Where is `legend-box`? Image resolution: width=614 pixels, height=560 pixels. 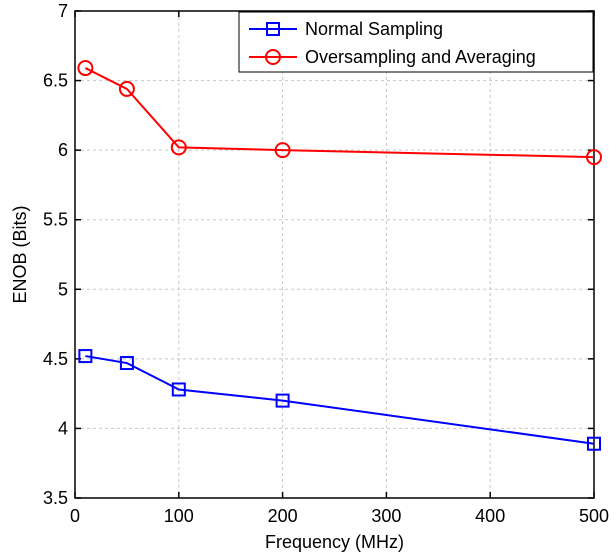 legend-box is located at coordinates (416, 42).